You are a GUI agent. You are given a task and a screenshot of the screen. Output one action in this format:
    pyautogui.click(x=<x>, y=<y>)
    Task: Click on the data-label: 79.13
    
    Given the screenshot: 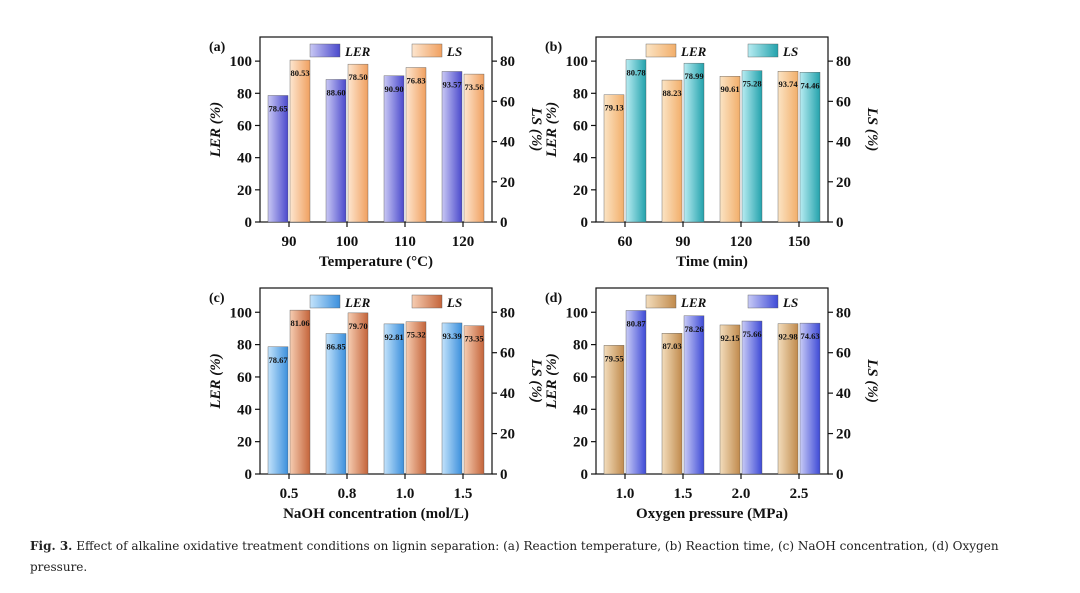 What is the action you would take?
    pyautogui.click(x=613, y=108)
    